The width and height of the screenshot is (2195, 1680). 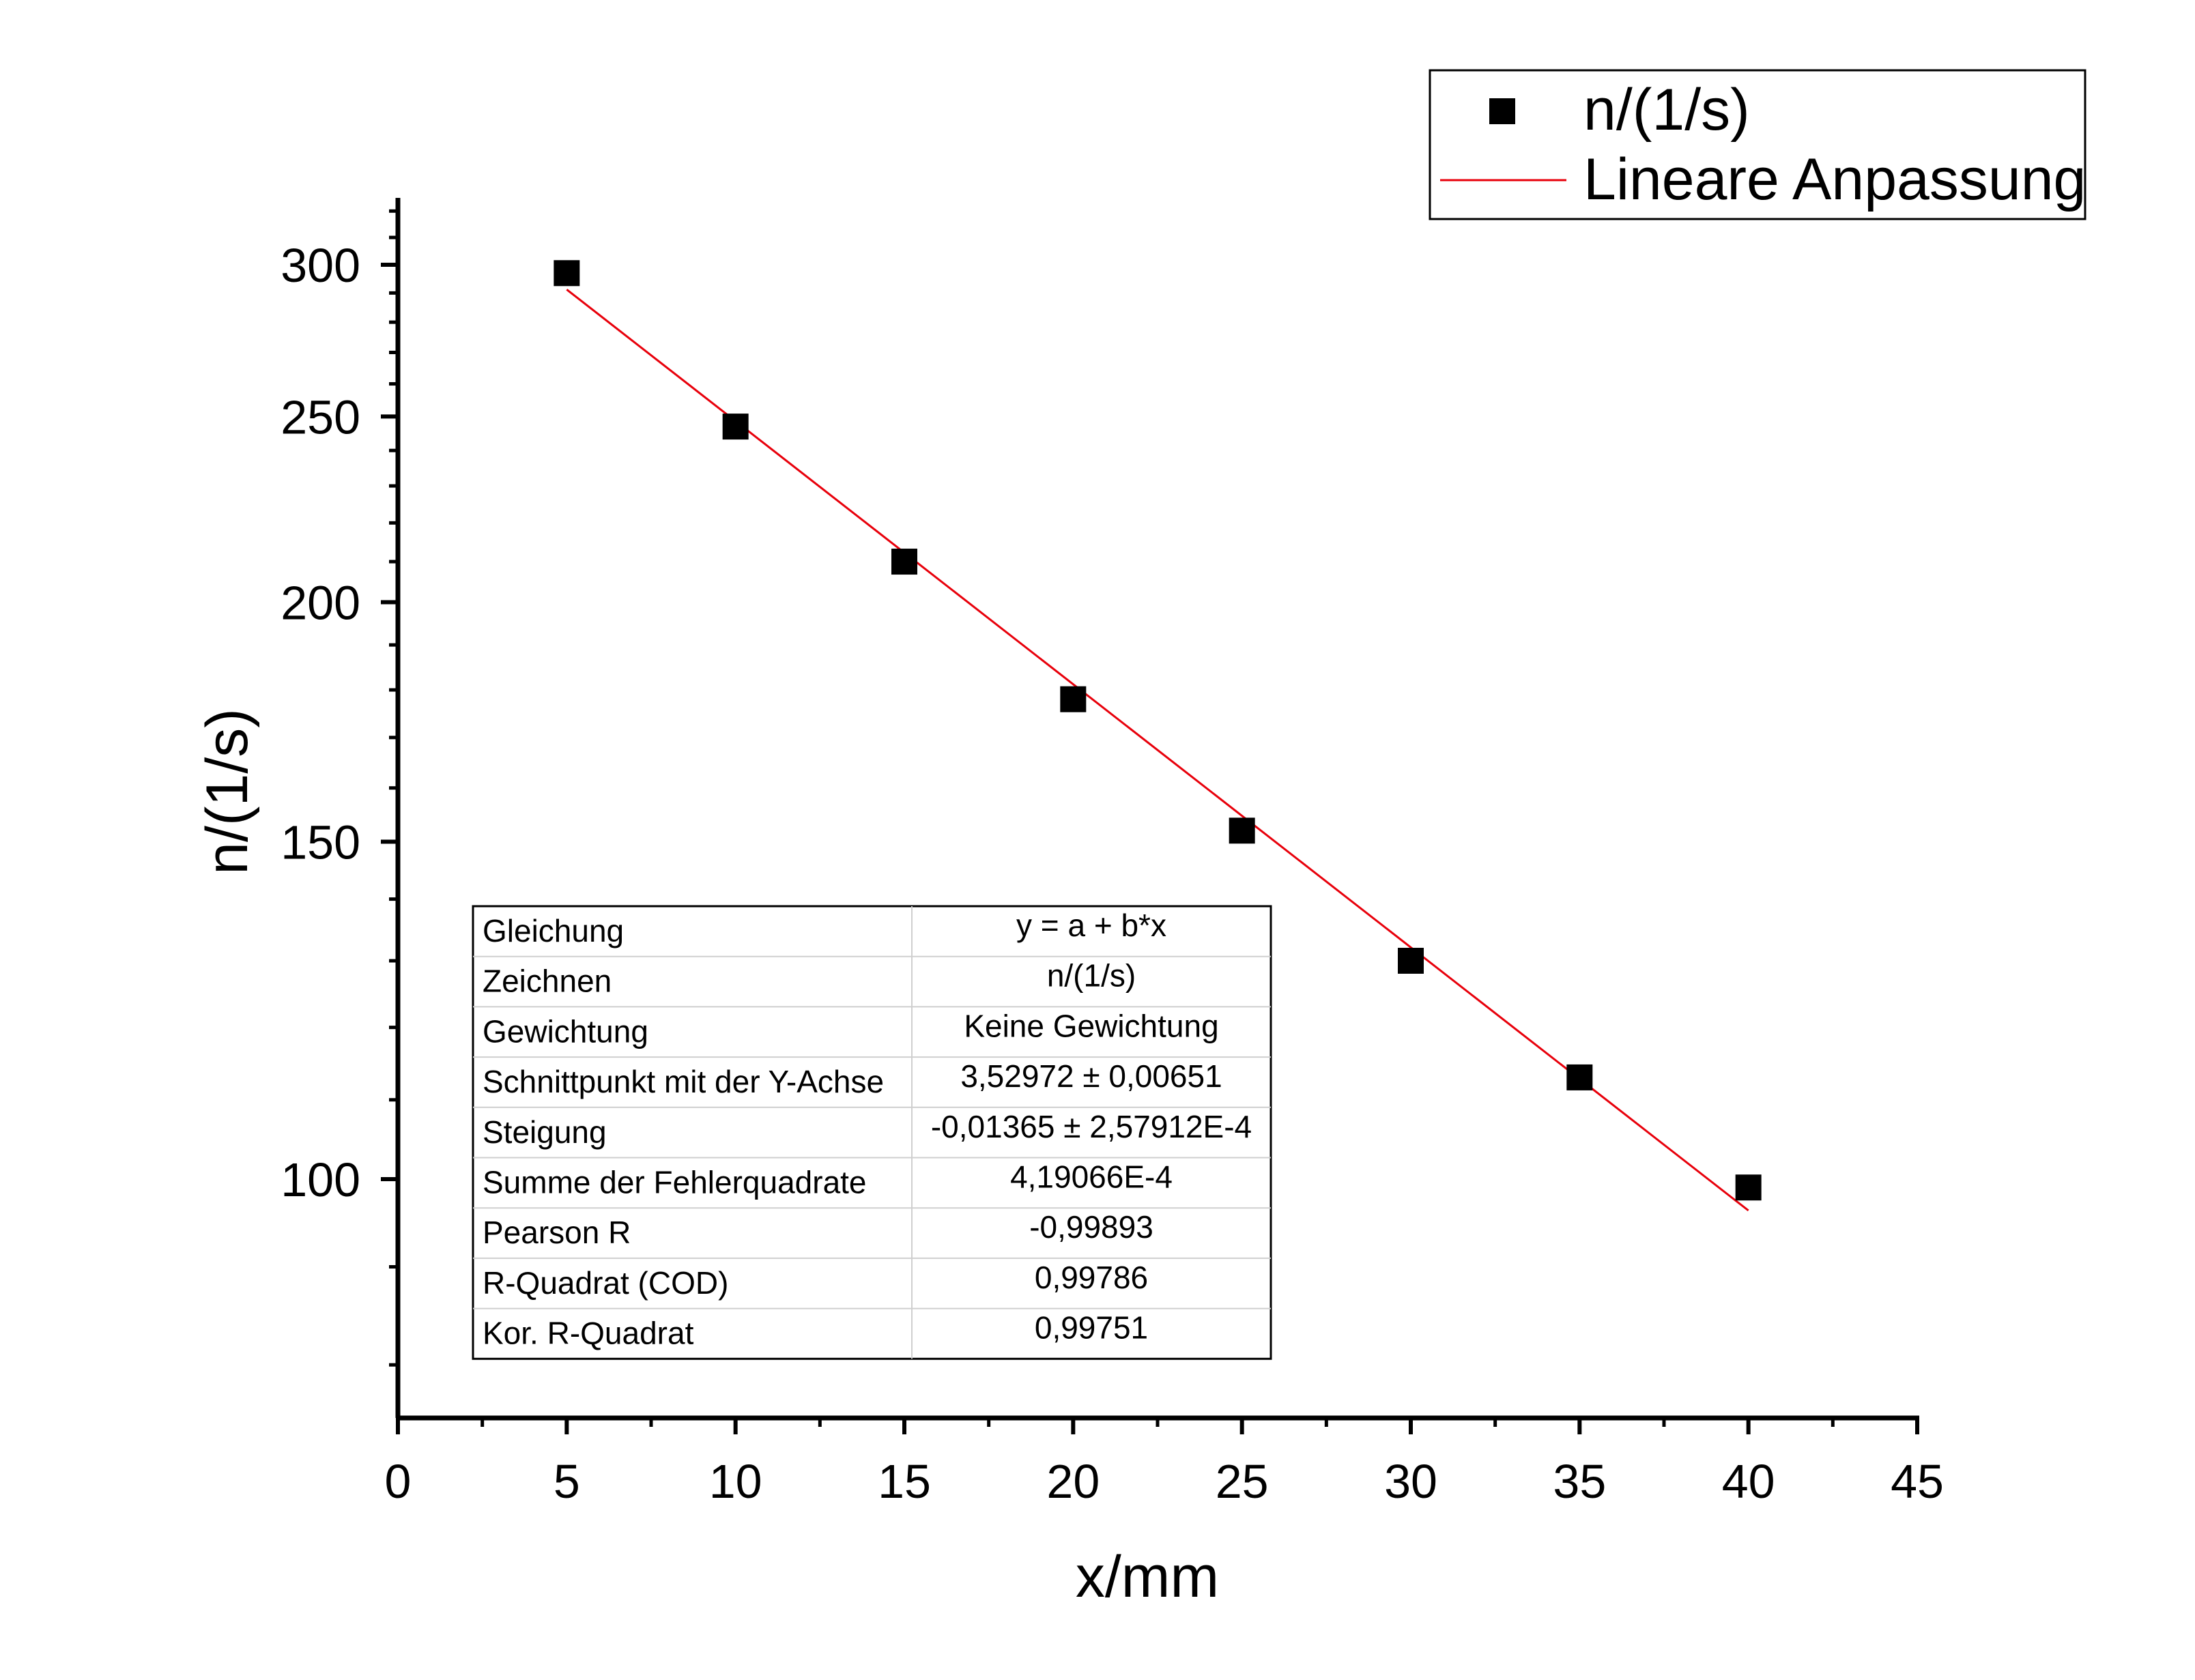 I want to click on fit-table-label: Steigung, so click(x=545, y=1132).